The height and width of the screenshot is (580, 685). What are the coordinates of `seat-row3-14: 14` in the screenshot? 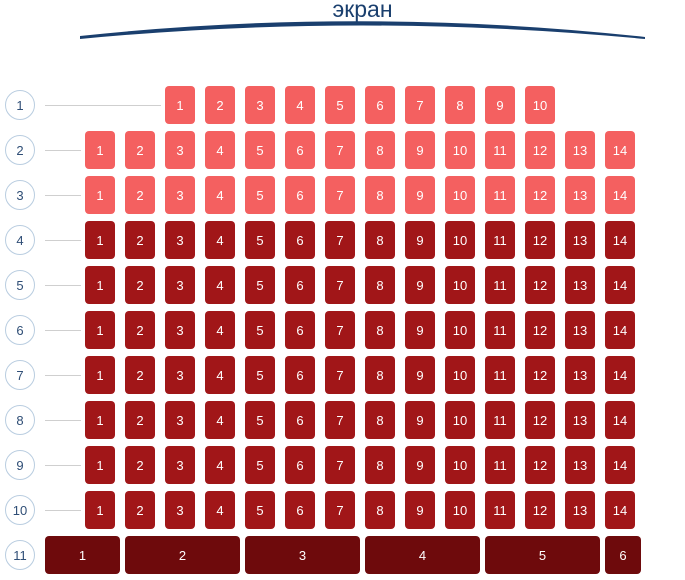 It's located at (620, 195).